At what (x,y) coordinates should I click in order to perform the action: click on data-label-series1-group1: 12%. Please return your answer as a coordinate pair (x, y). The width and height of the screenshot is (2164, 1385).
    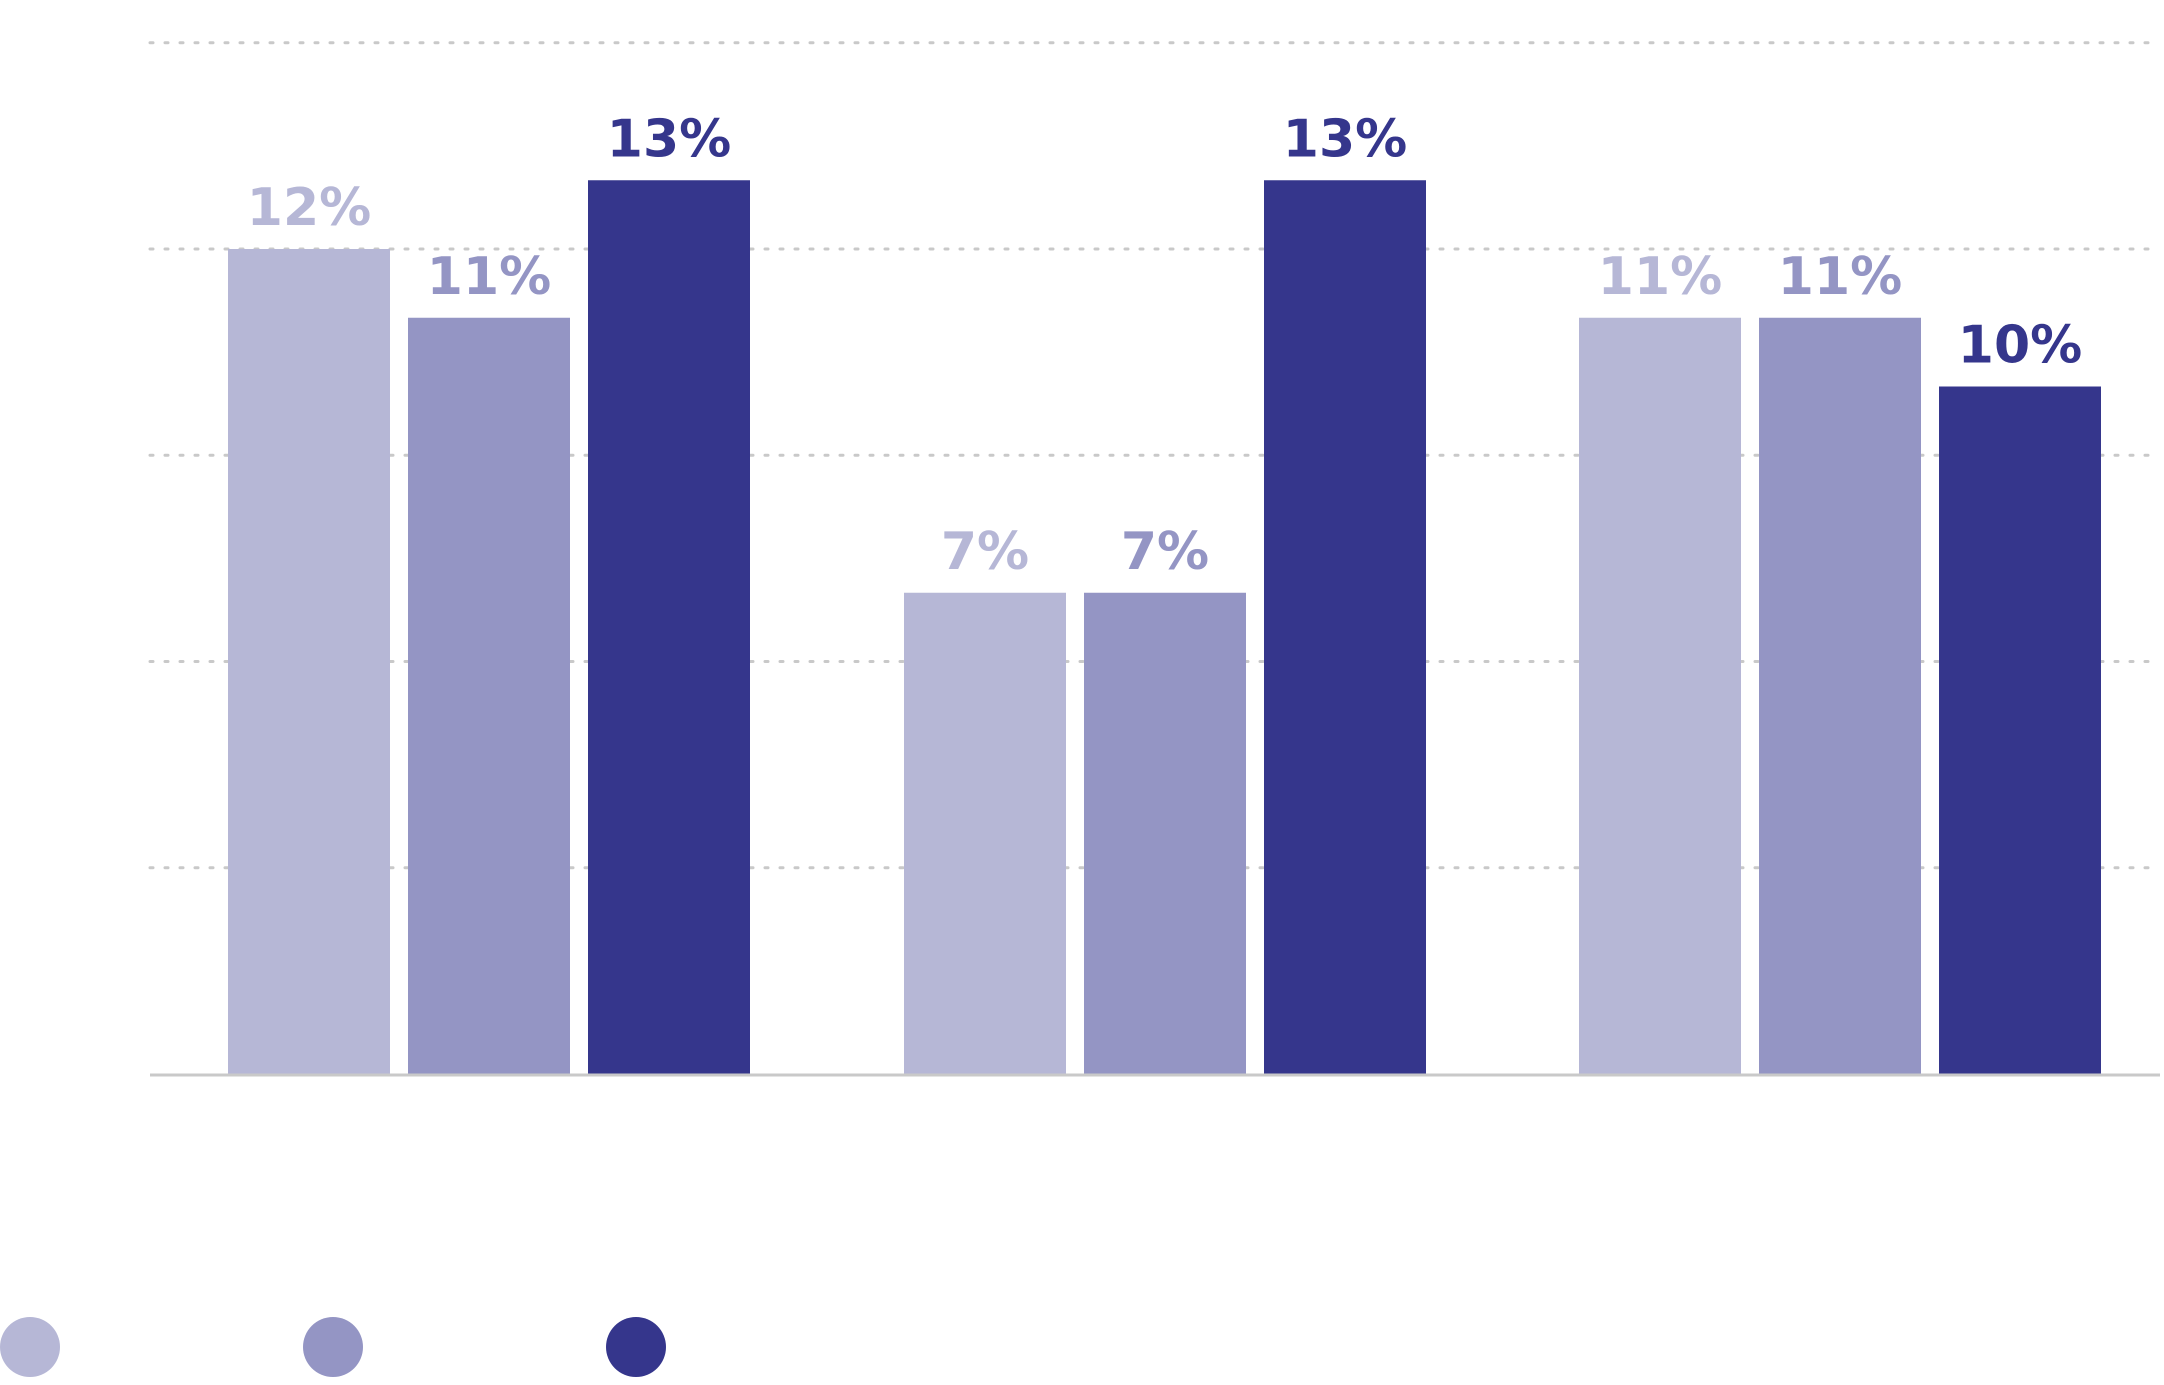
    Looking at the image, I should click on (309, 208).